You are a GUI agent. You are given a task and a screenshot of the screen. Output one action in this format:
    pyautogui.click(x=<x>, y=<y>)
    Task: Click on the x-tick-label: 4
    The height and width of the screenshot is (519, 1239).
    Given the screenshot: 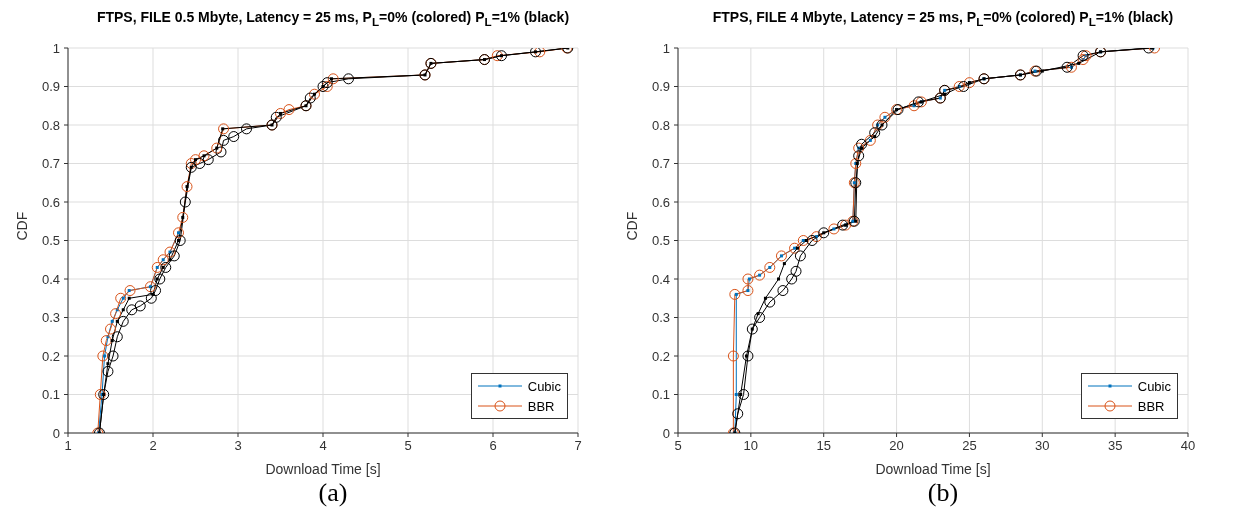 What is the action you would take?
    pyautogui.click(x=323, y=446)
    